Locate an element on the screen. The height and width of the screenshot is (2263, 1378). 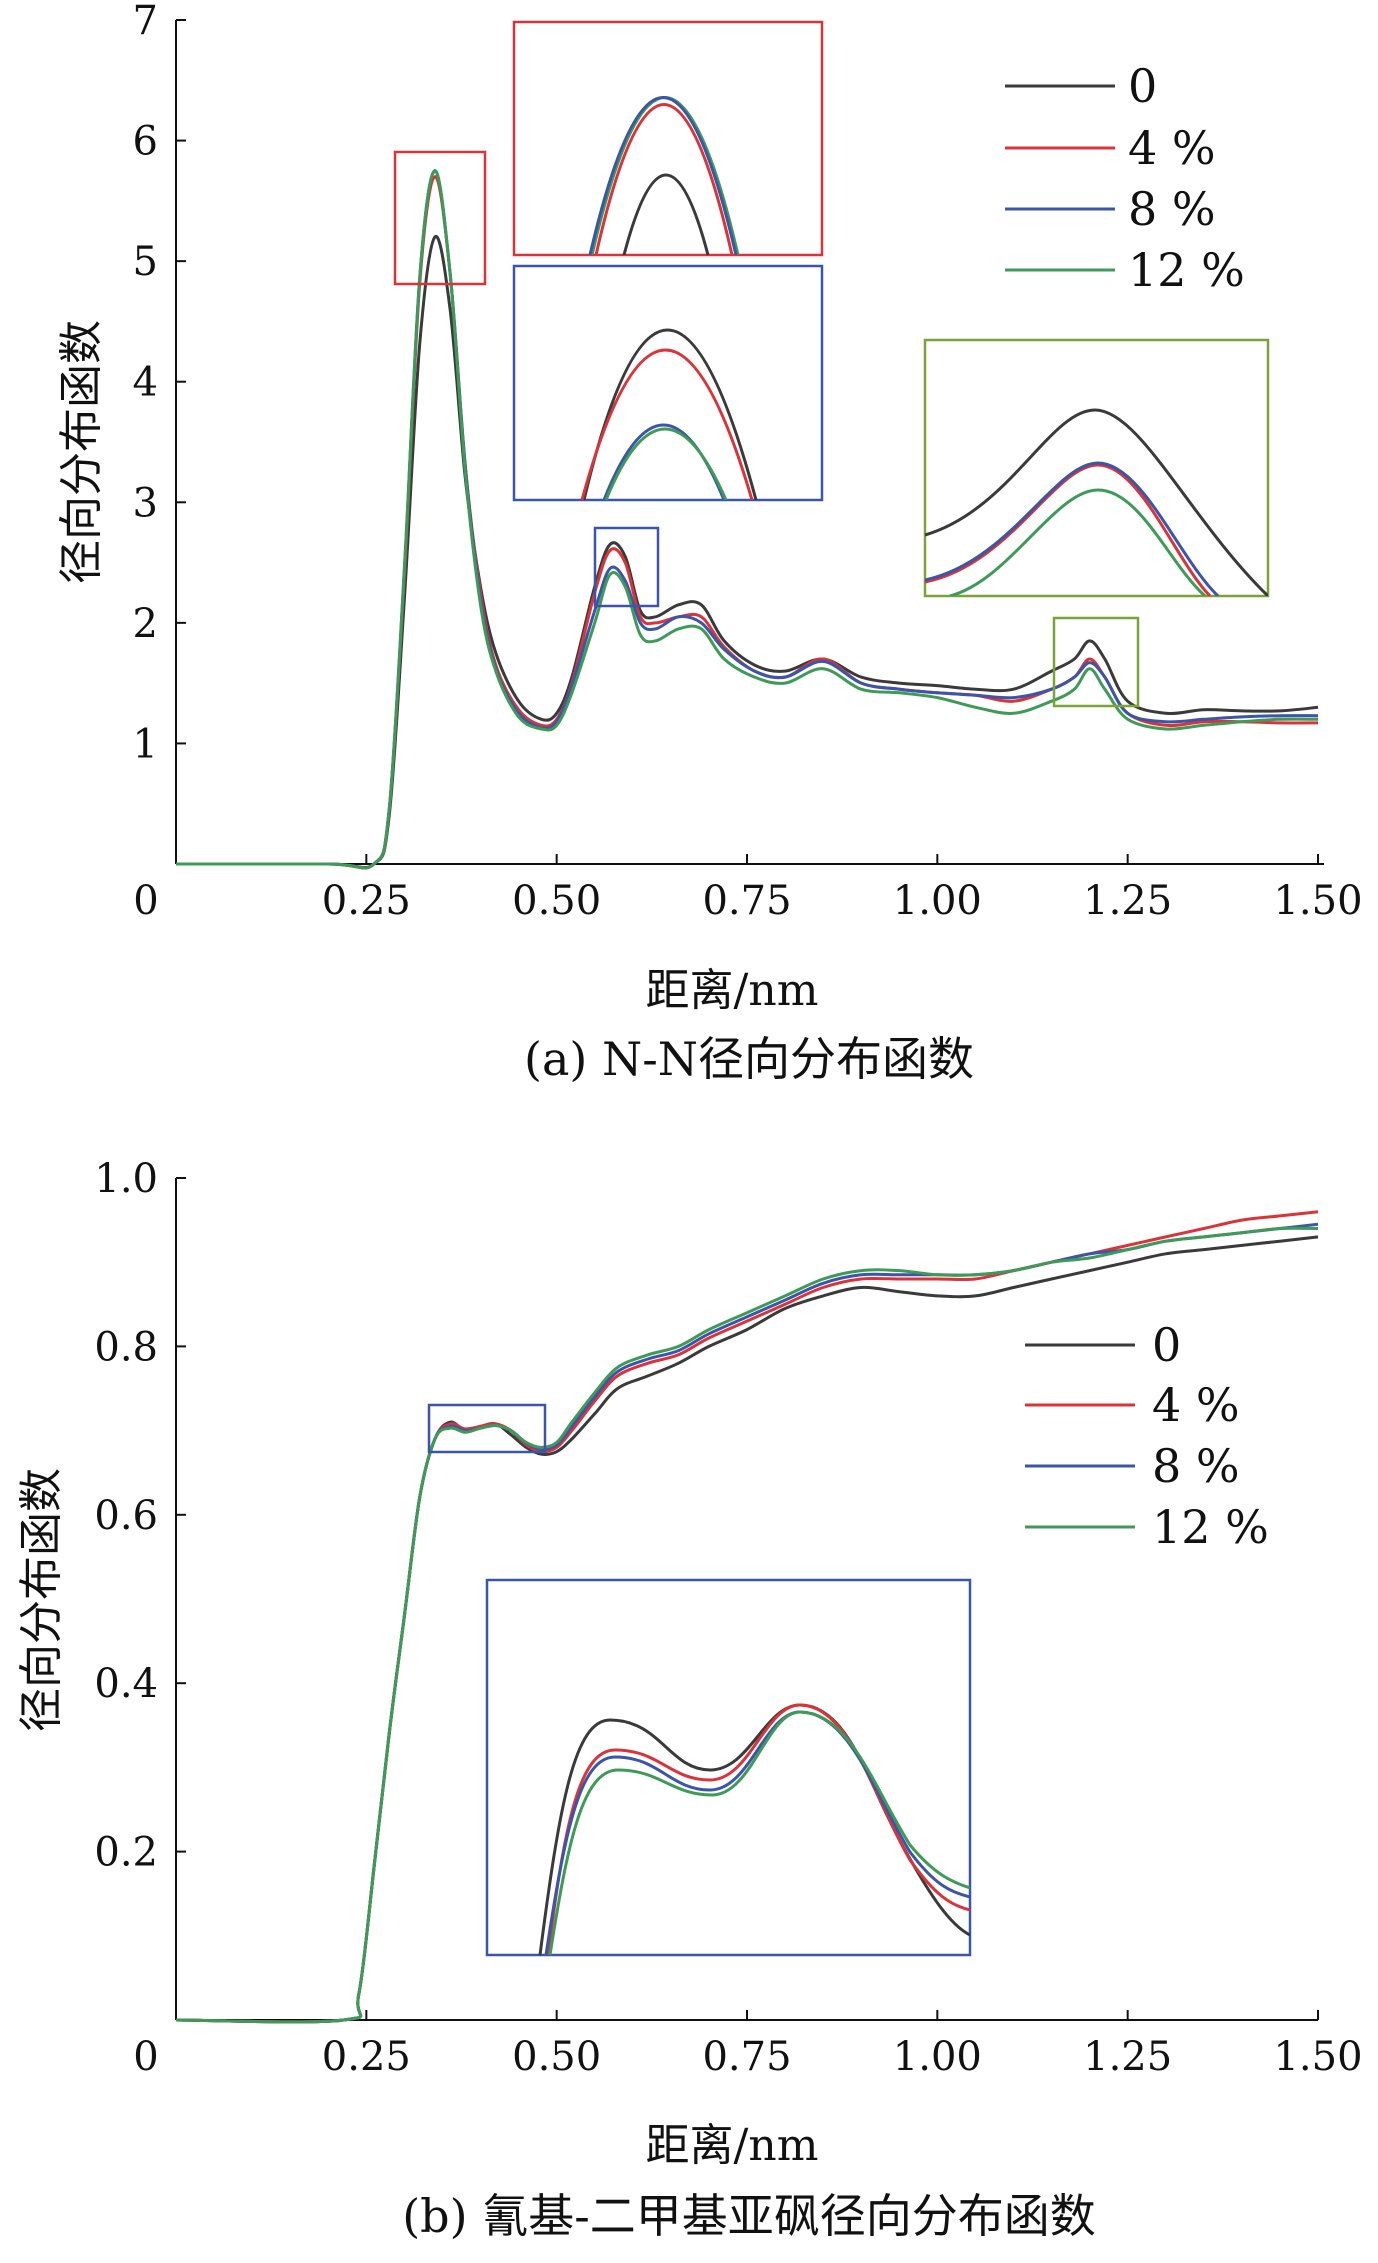
panel-a-y-tick-label: 4 is located at coordinates (145, 383).